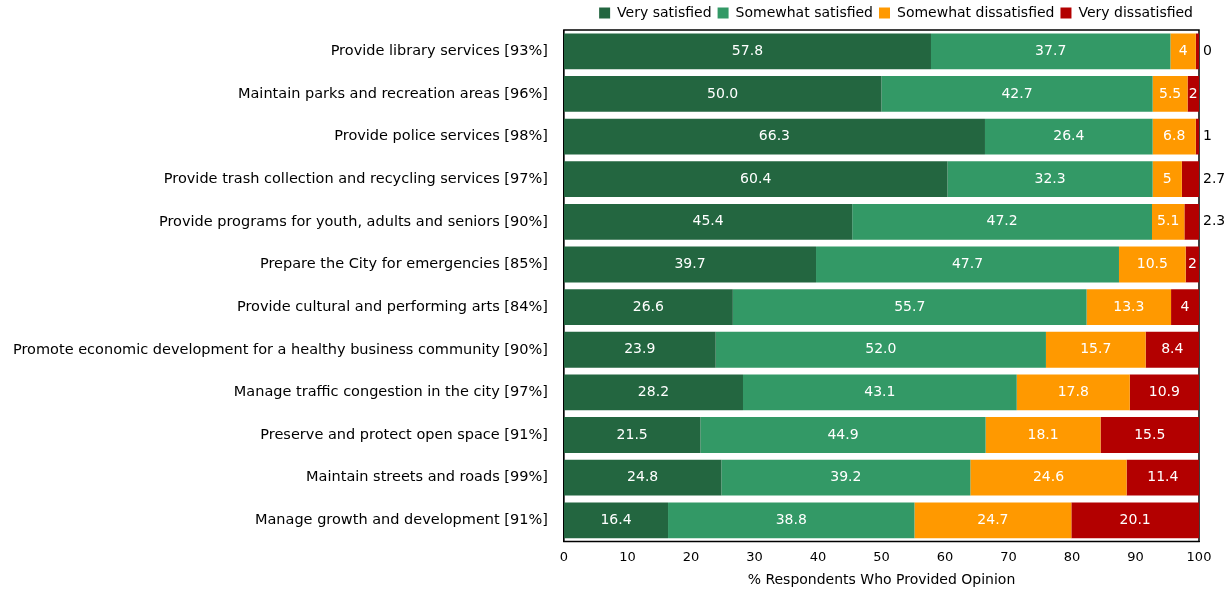 The image size is (1229, 595). What do you see at coordinates (756, 177) in the screenshot?
I see `data-label: 60.4` at bounding box center [756, 177].